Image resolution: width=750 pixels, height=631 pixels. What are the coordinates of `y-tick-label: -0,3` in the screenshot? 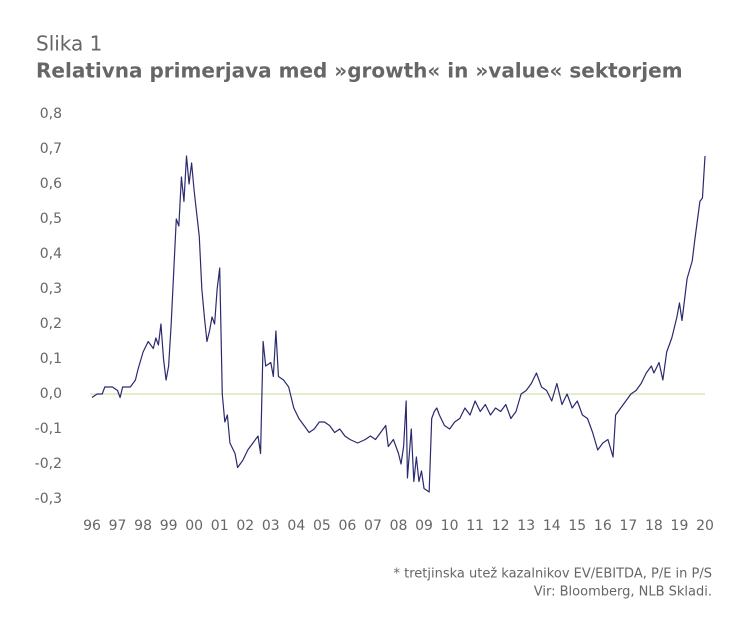 It's located at (48, 499).